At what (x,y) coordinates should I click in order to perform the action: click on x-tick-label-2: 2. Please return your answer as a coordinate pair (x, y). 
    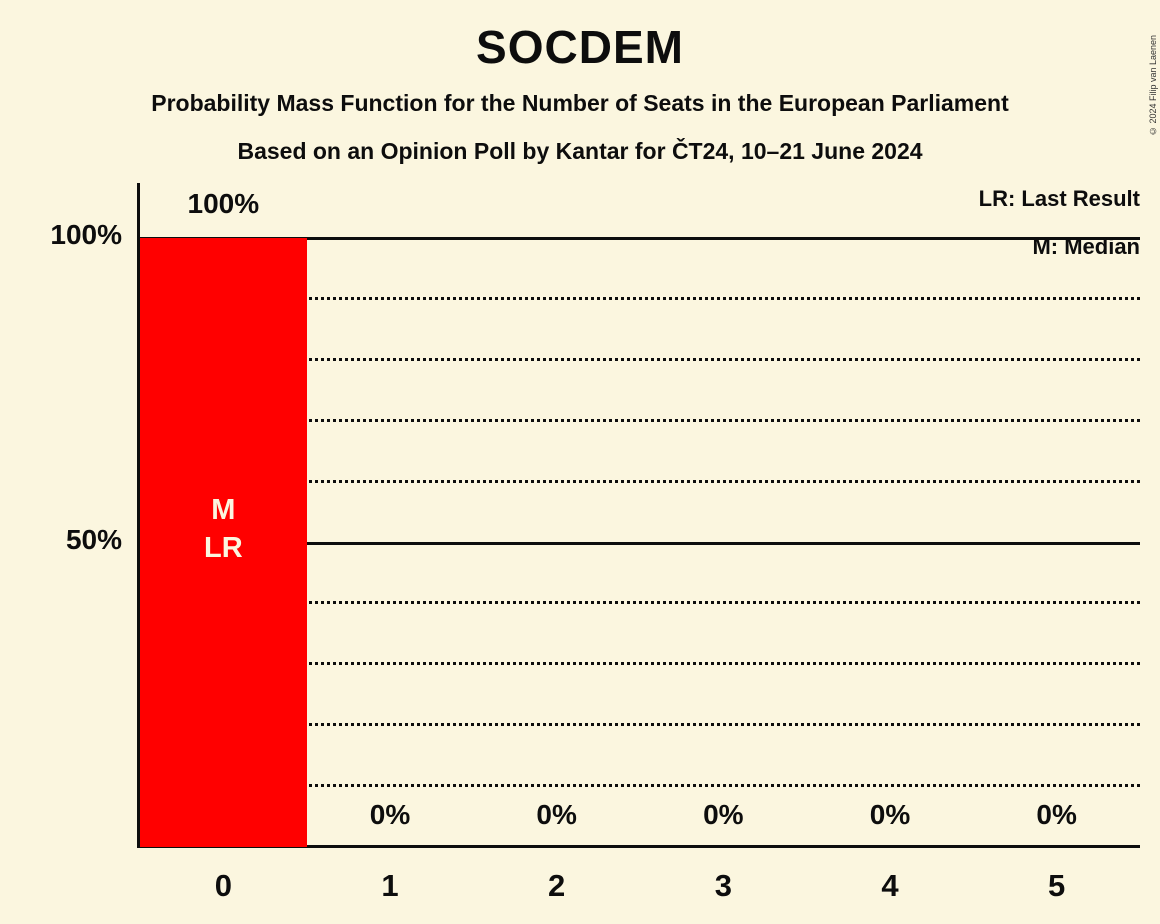
    Looking at the image, I should click on (557, 885).